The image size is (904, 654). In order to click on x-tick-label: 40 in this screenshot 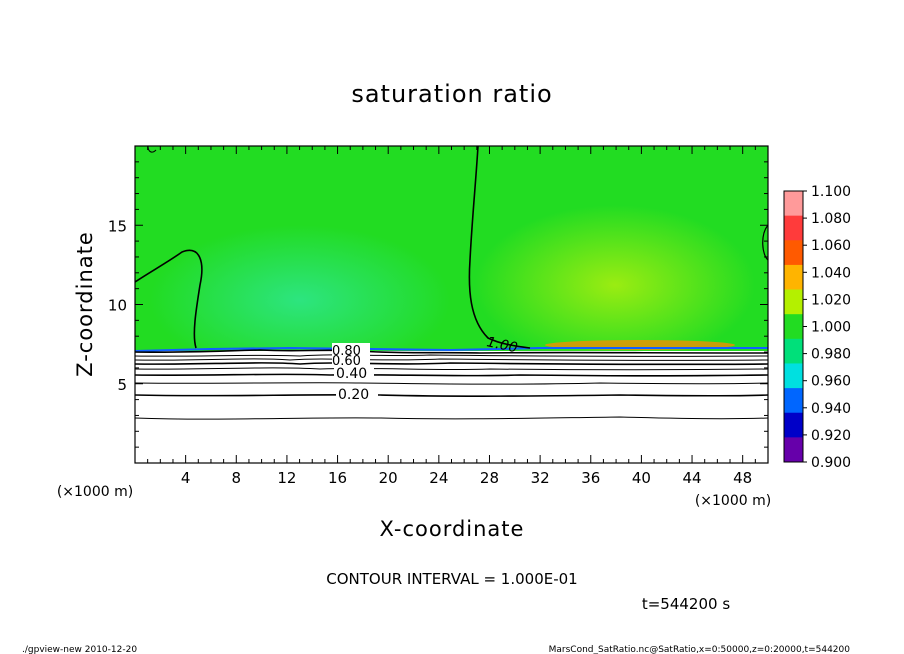, I will do `click(641, 478)`.